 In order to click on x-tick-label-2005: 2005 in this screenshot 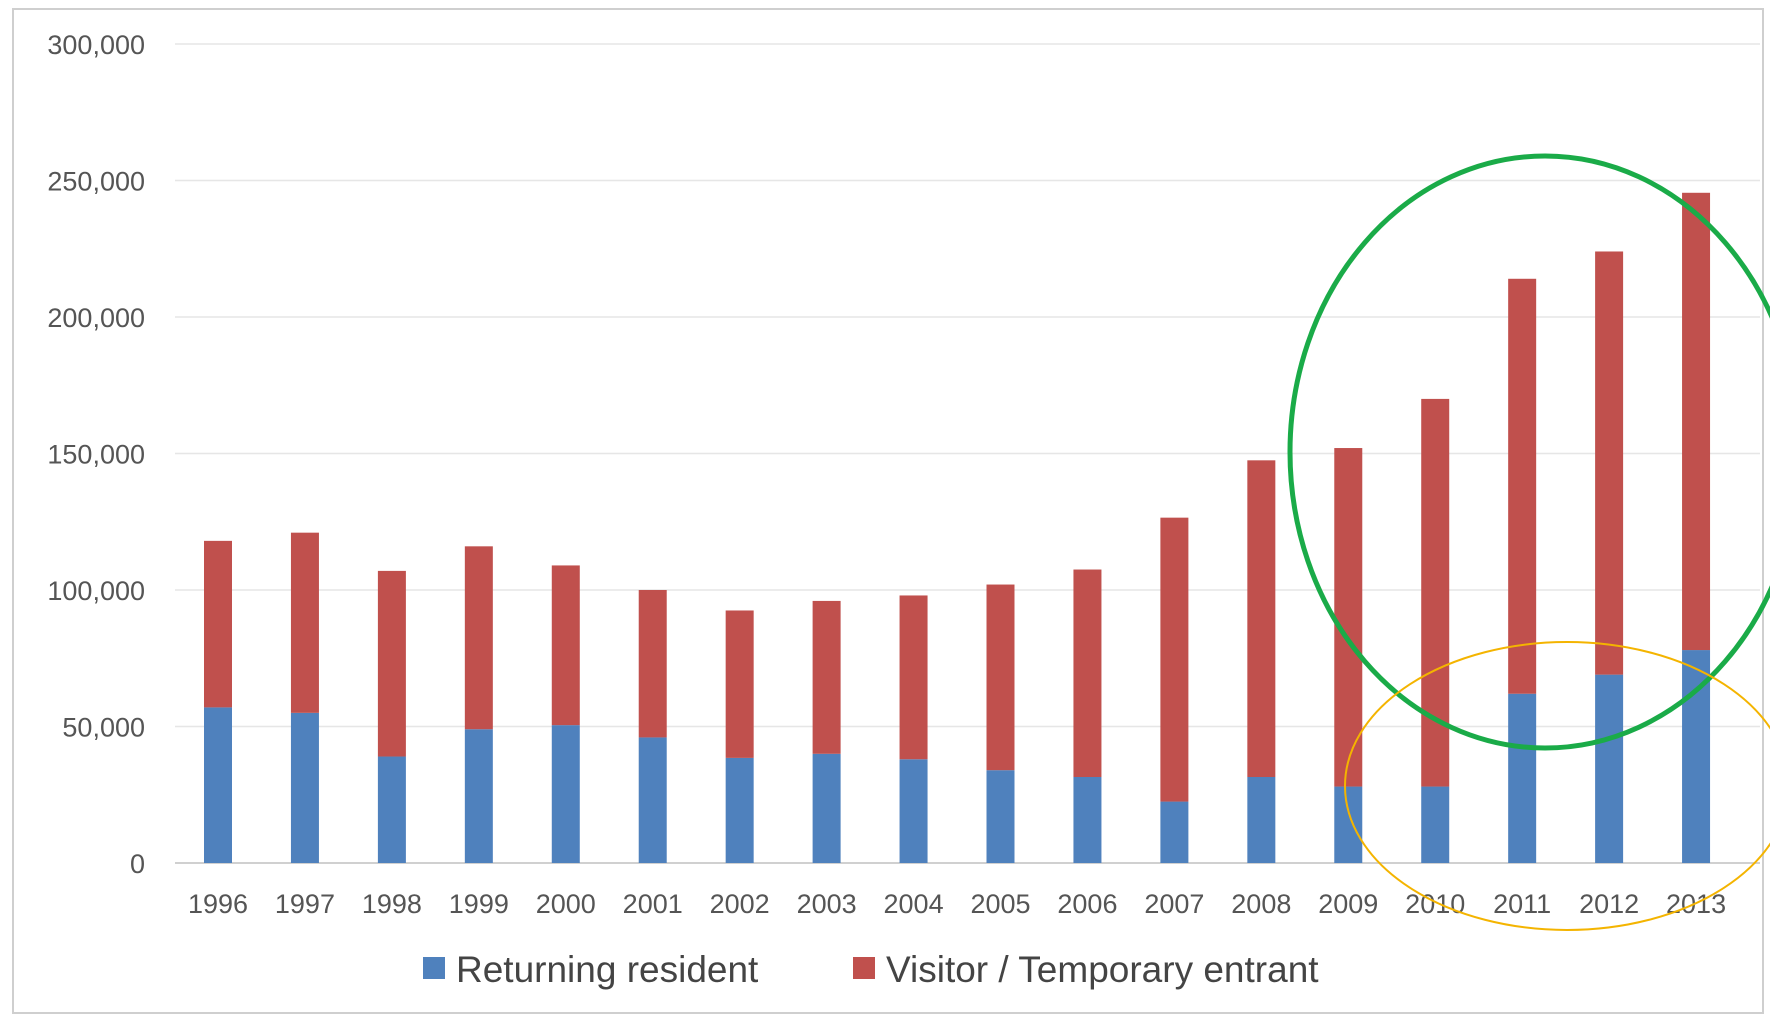, I will do `click(1000, 904)`.